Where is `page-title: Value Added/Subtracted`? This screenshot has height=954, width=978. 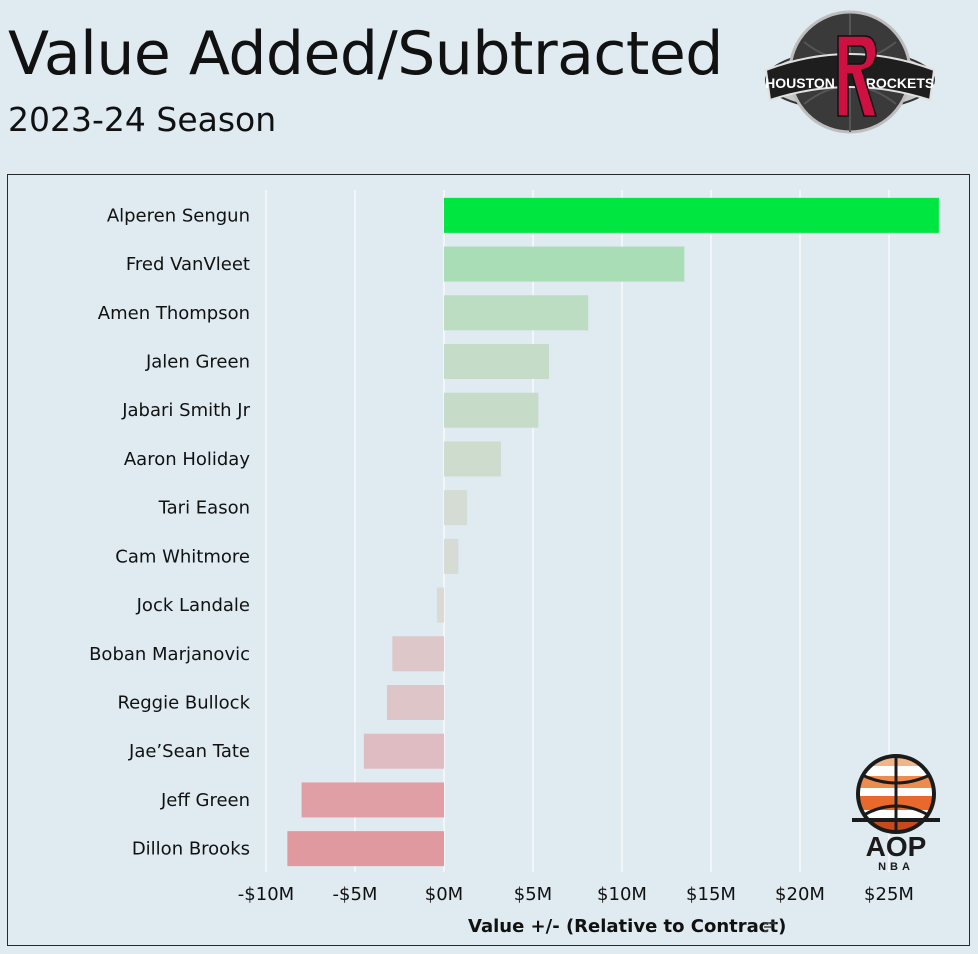
page-title: Value Added/Subtracted is located at coordinates (365, 54).